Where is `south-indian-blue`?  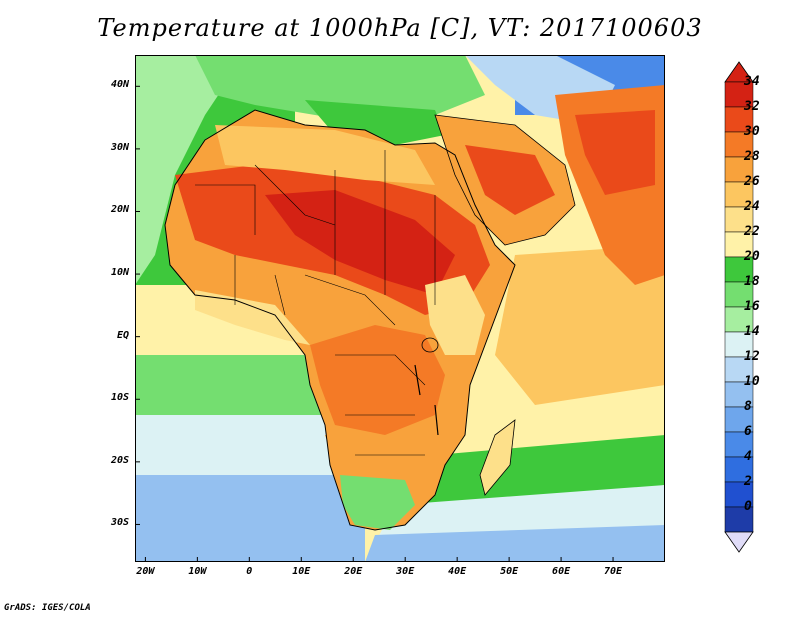 south-indian-blue is located at coordinates (515, 543).